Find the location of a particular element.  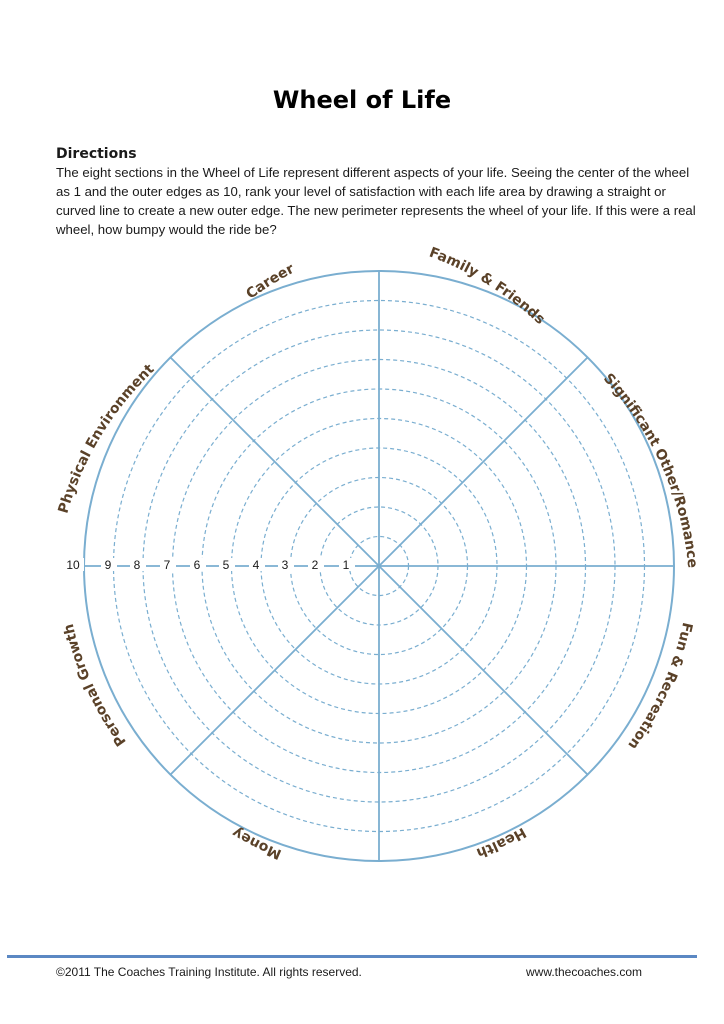

footer-website: www.thecoaches.com is located at coordinates (584, 972).